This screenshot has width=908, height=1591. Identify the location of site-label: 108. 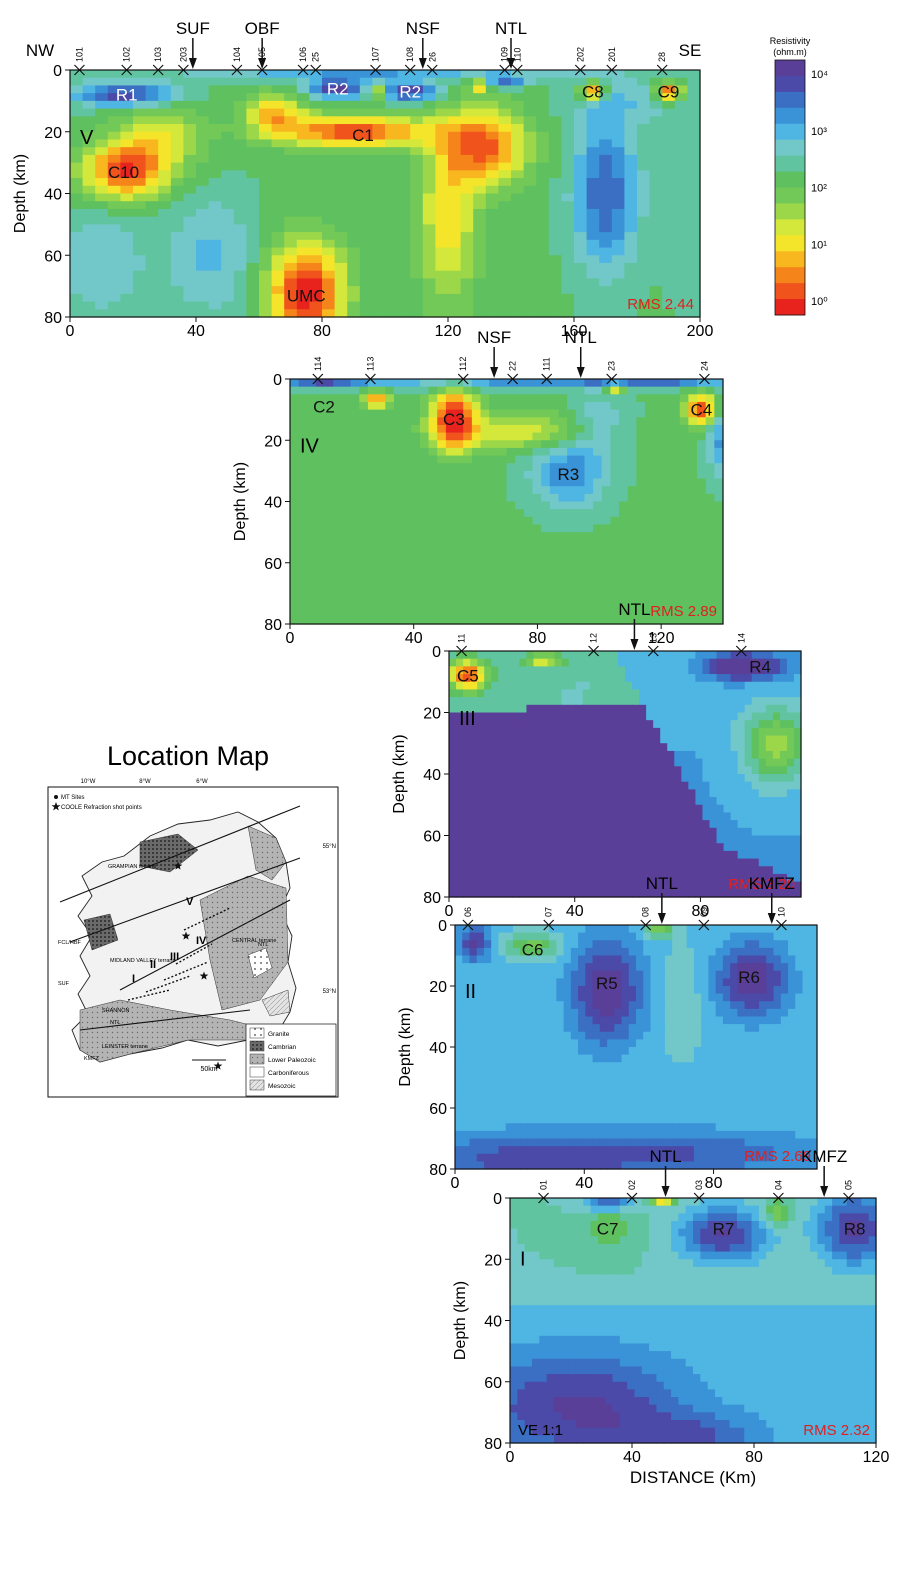
(410, 54).